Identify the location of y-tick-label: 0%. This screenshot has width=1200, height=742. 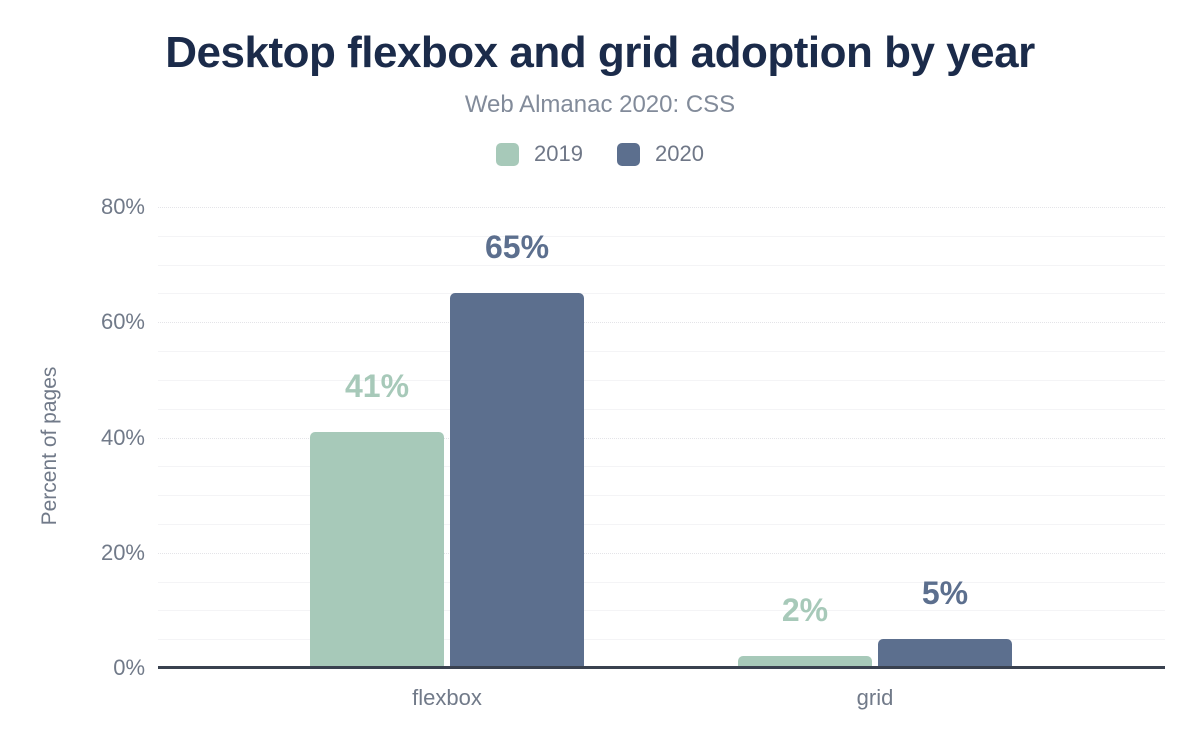
(129, 667).